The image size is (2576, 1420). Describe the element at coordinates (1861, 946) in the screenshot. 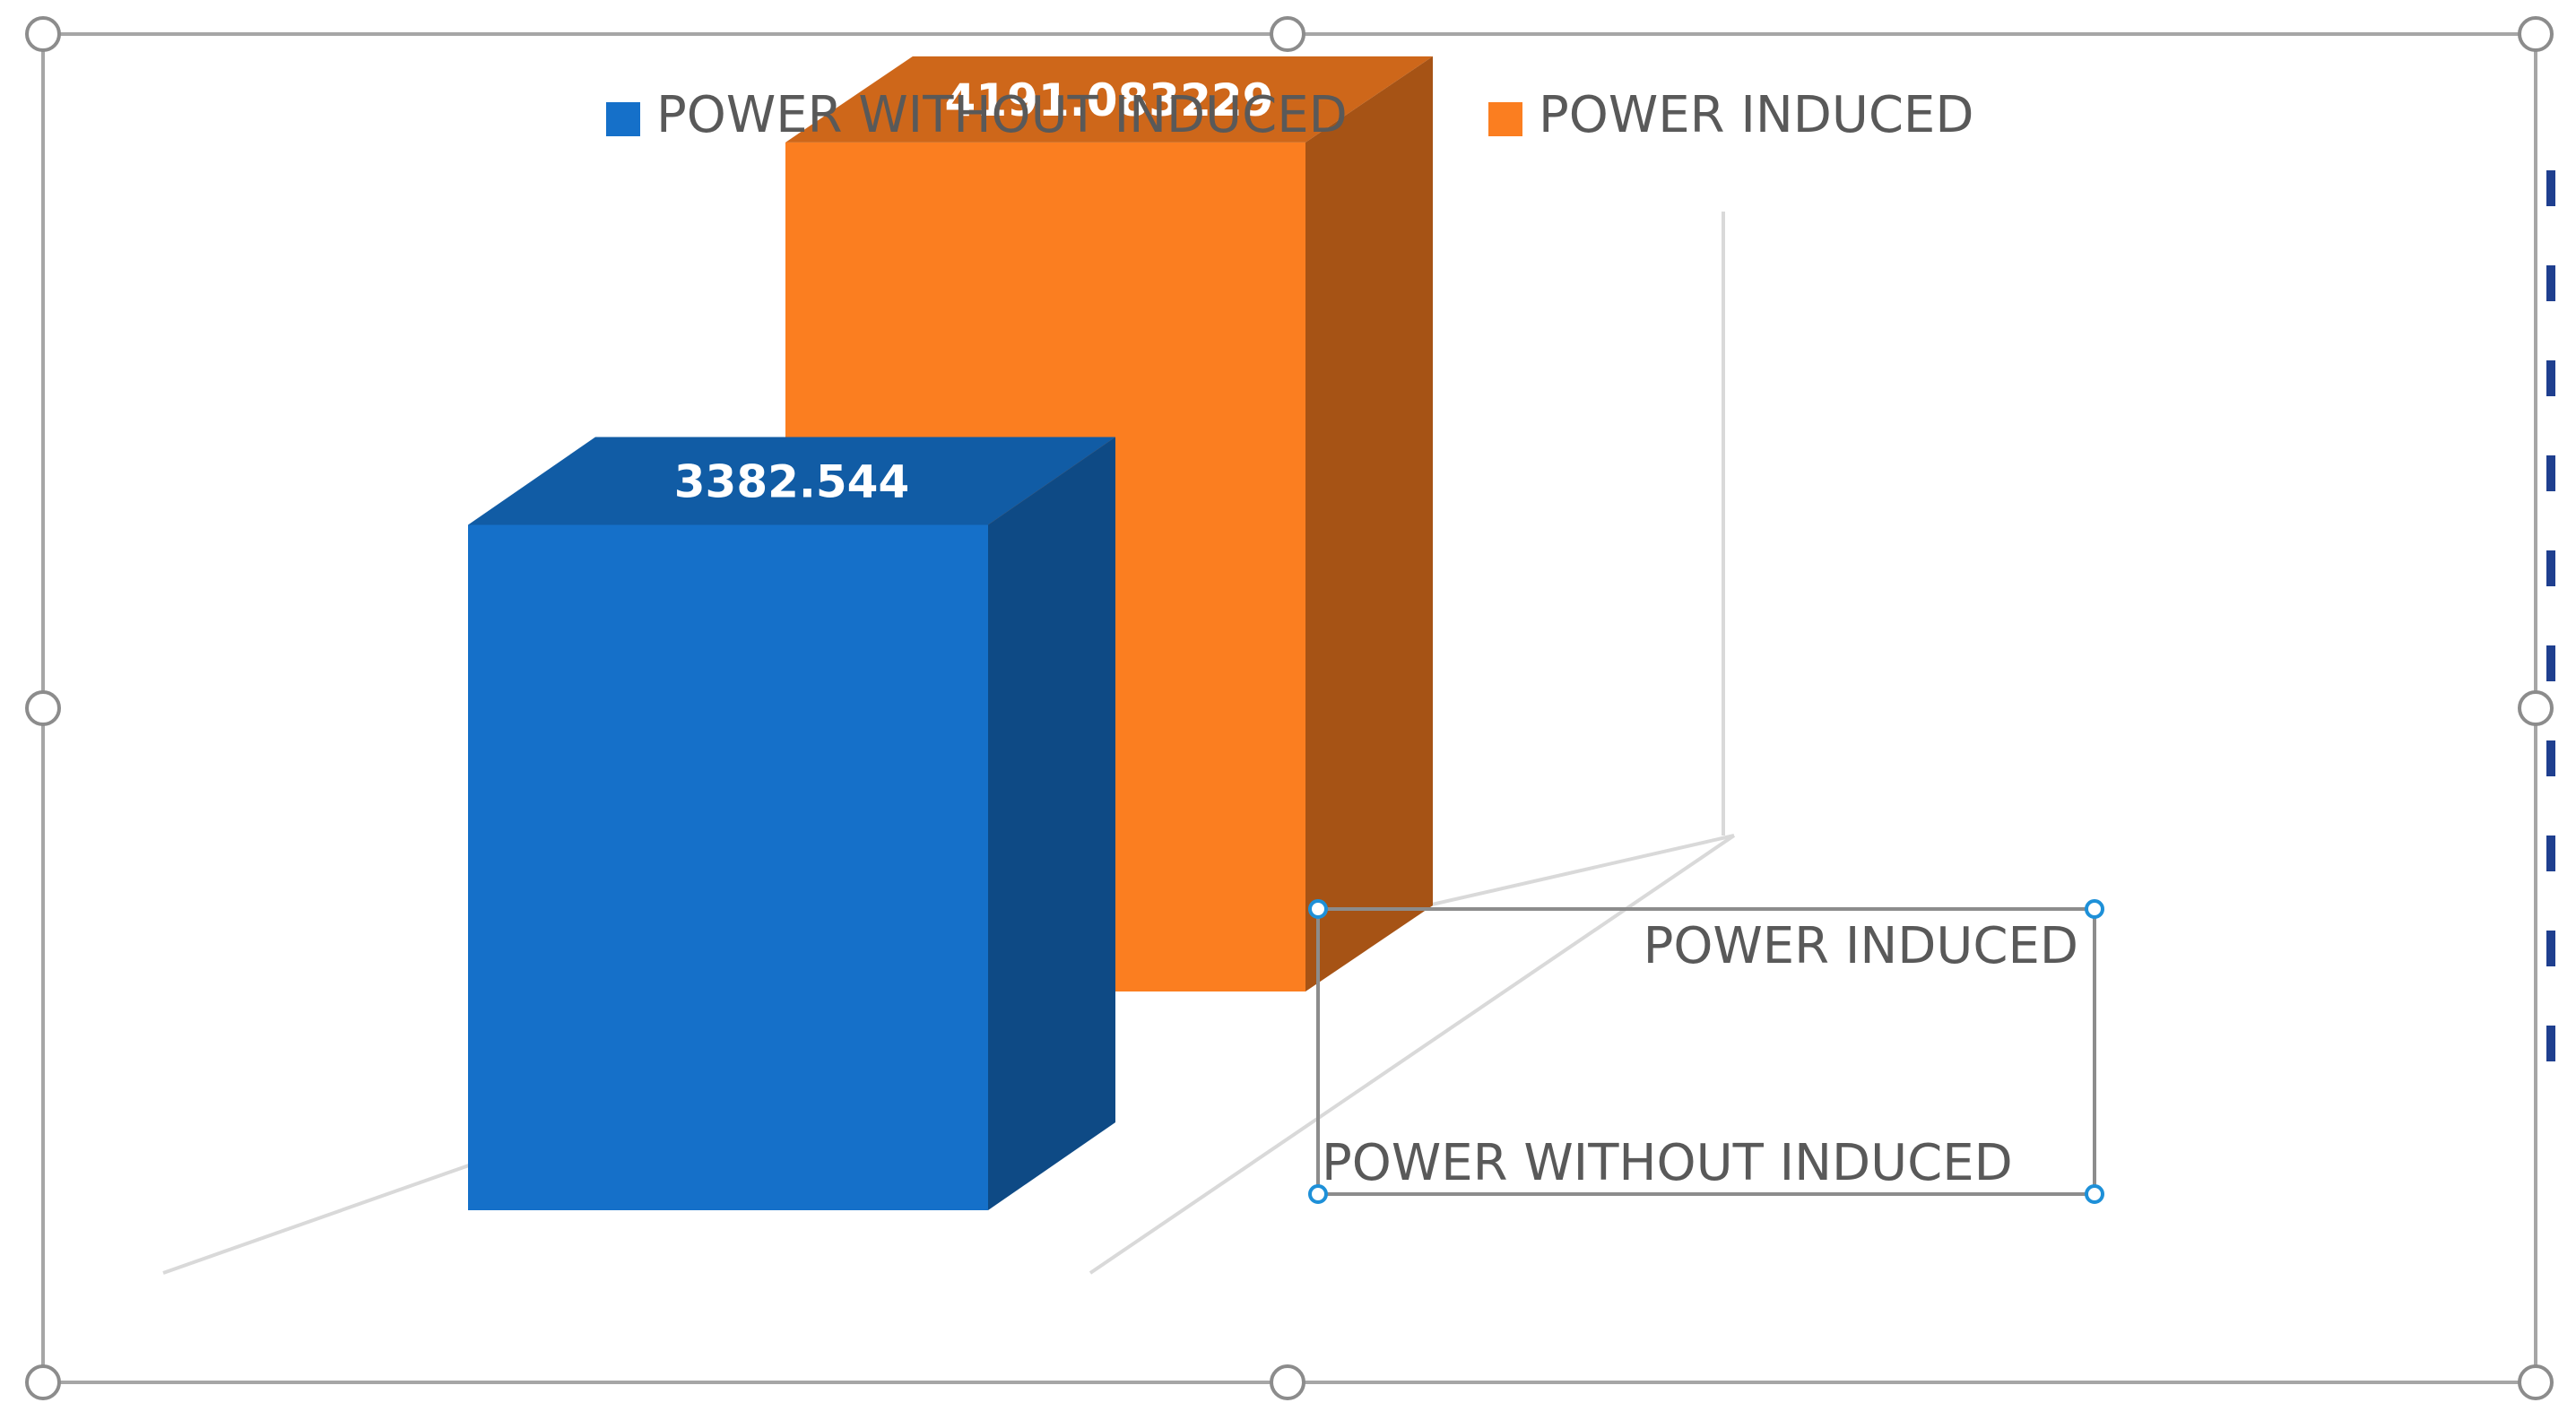

I see `category-label-power-induced: POWER INDUCED` at that location.